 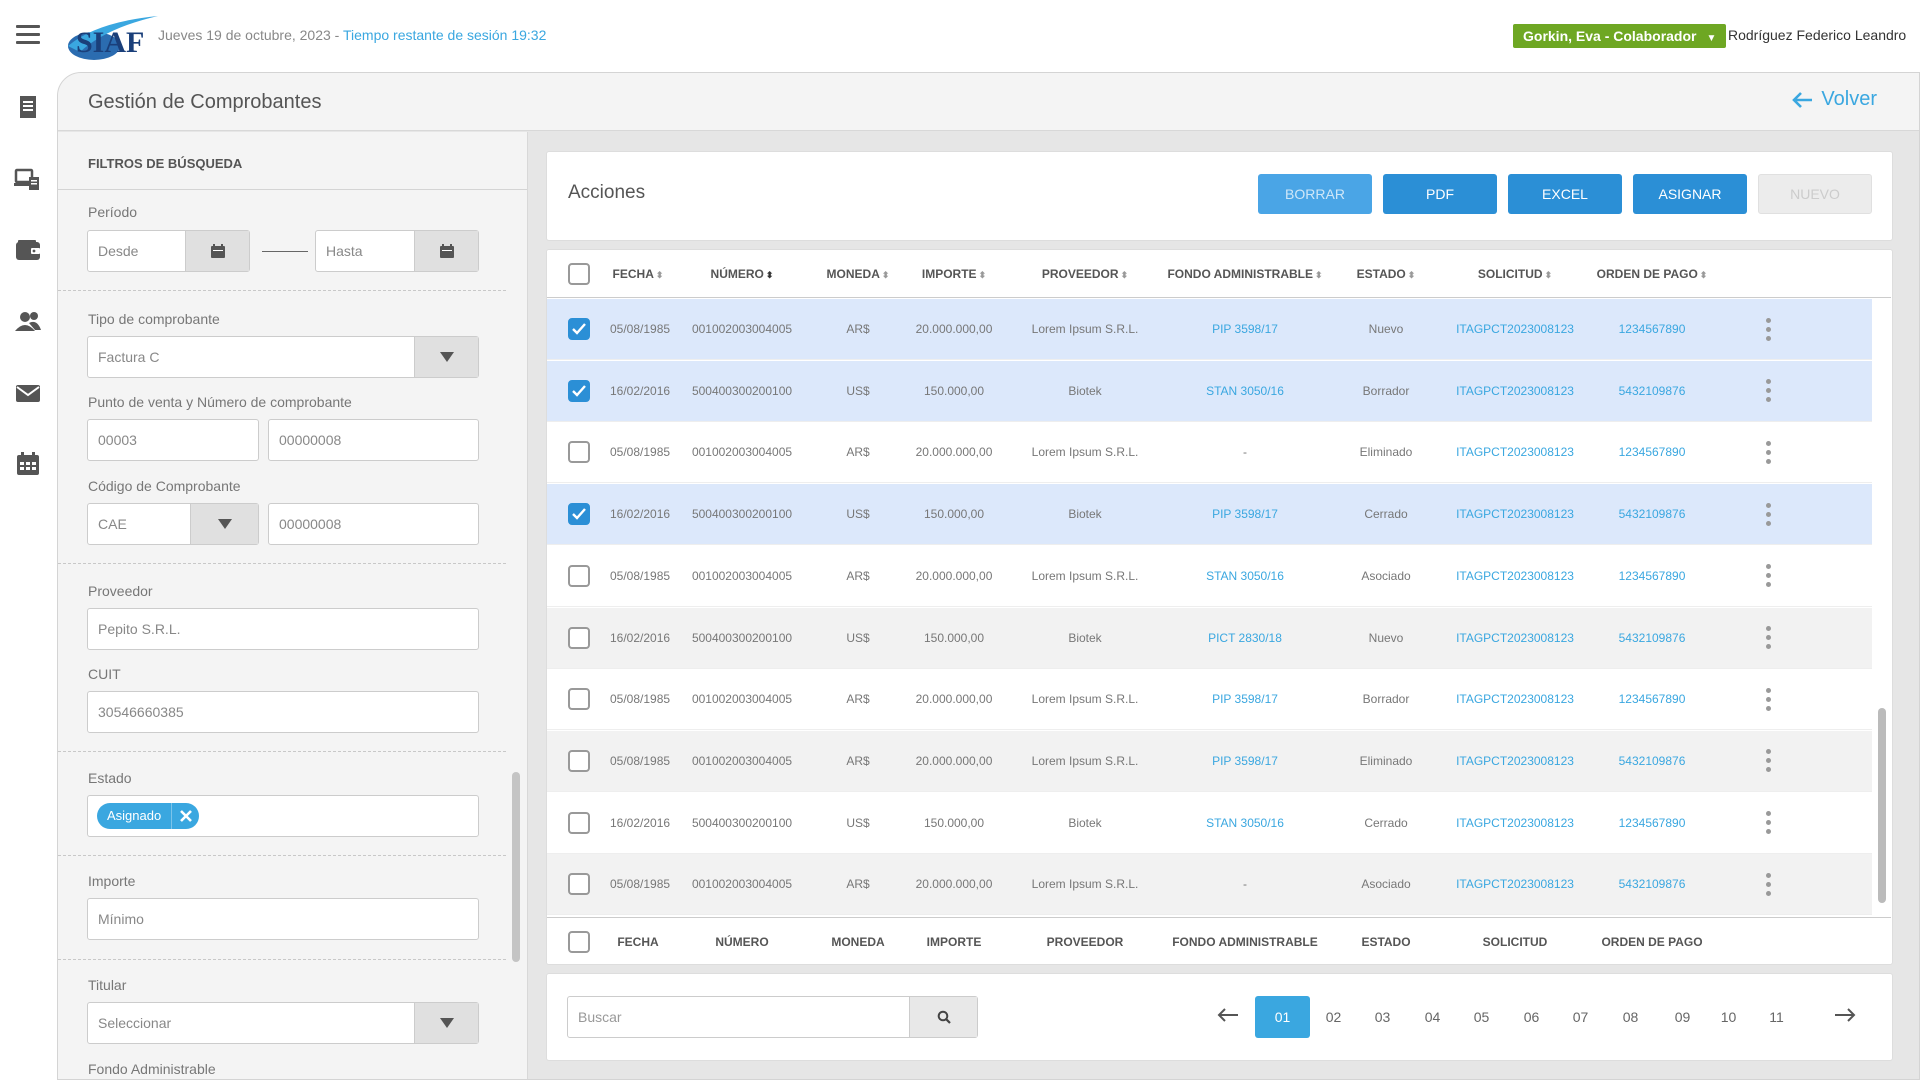 I want to click on page-03: 03, so click(x=1382, y=1017).